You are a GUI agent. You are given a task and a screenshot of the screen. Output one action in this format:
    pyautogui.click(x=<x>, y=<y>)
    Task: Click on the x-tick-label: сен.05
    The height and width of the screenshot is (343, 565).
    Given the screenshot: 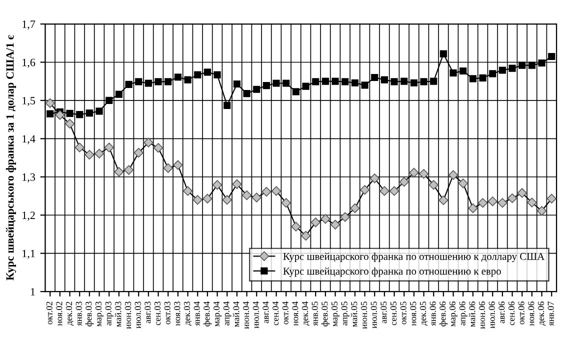 What is the action you would take?
    pyautogui.click(x=393, y=314)
    